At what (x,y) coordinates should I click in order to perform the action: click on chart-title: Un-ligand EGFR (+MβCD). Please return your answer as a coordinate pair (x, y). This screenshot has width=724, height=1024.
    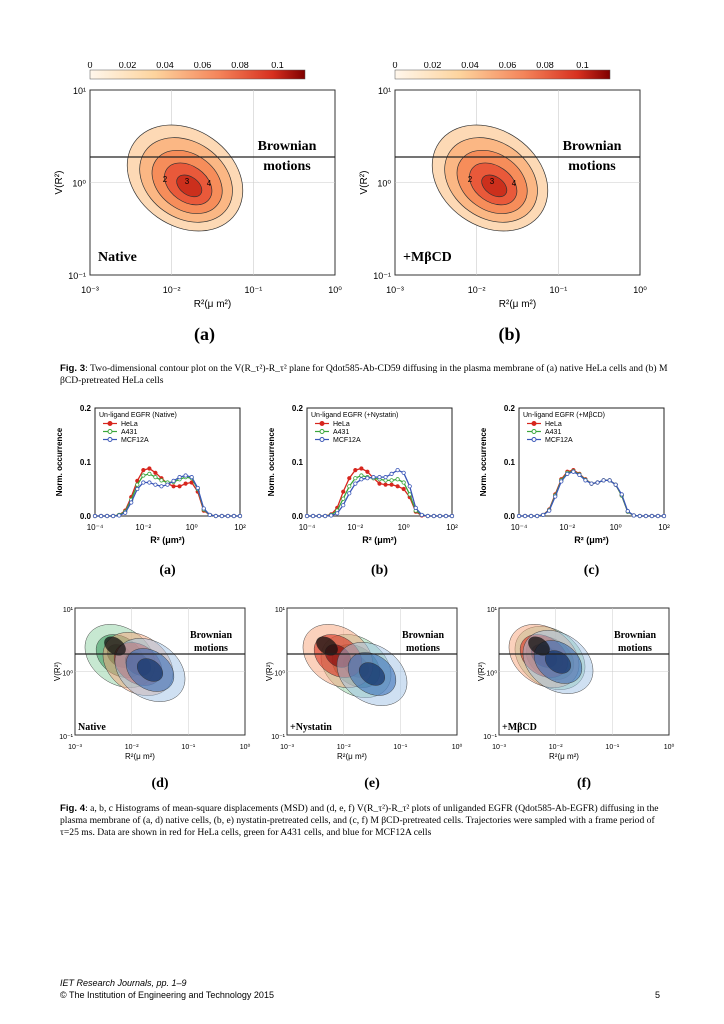
    Looking at the image, I should click on (564, 415).